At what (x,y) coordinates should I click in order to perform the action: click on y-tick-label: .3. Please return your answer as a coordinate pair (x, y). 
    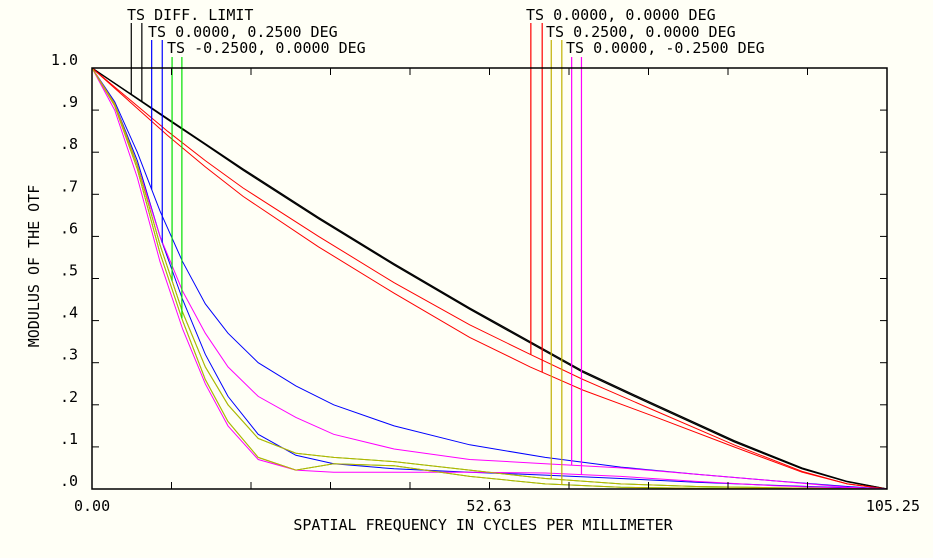
    Looking at the image, I should click on (69, 355).